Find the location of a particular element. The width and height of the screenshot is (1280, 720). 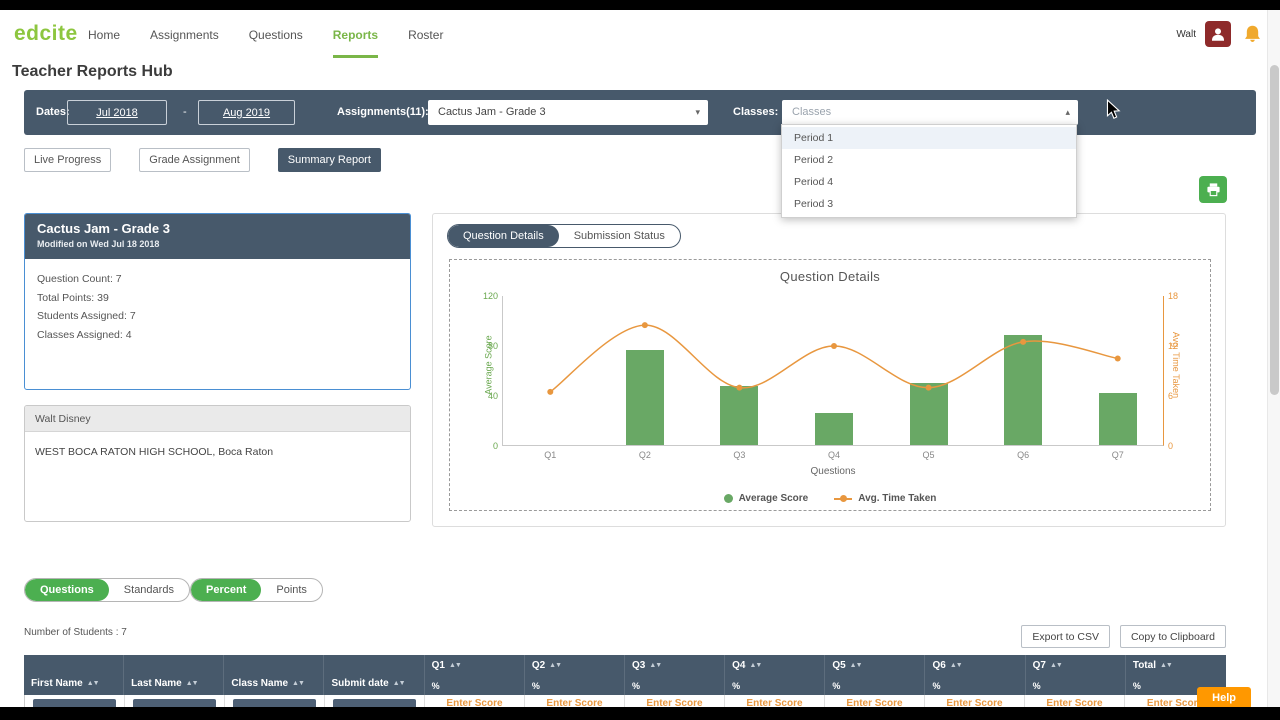

tab-live-progress: Live Progress is located at coordinates (68, 160).